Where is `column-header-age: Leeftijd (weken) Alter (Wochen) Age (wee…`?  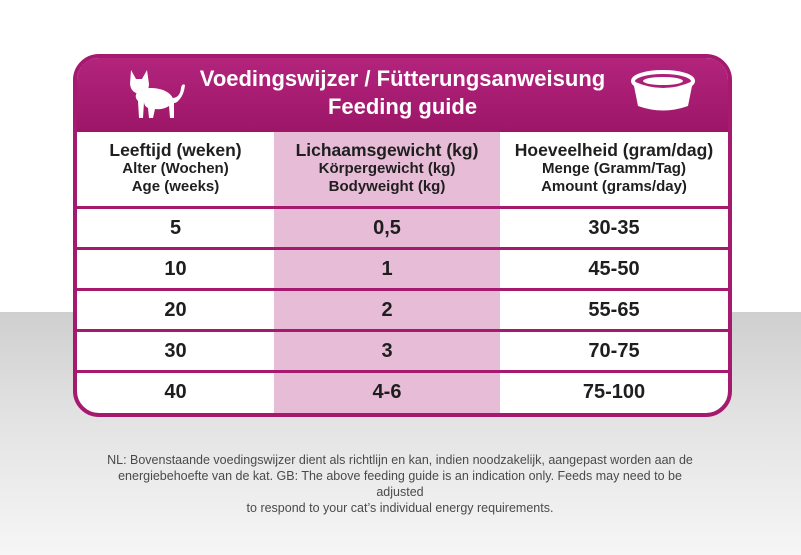 column-header-age: Leeftijd (weken) Alter (Wochen) Age (wee… is located at coordinates (175, 170).